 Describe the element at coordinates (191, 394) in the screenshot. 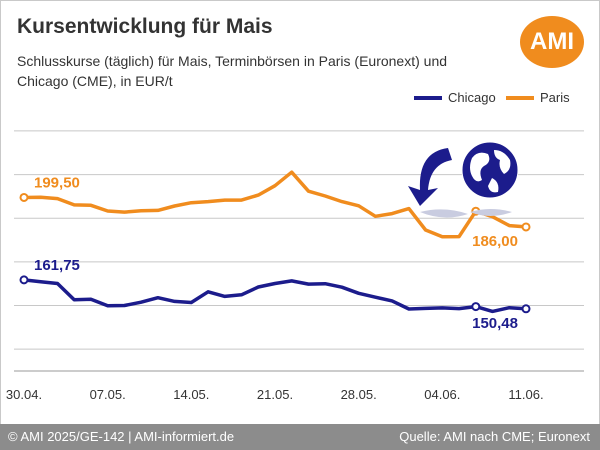

I see `x-tick-label: 14.05.` at that location.